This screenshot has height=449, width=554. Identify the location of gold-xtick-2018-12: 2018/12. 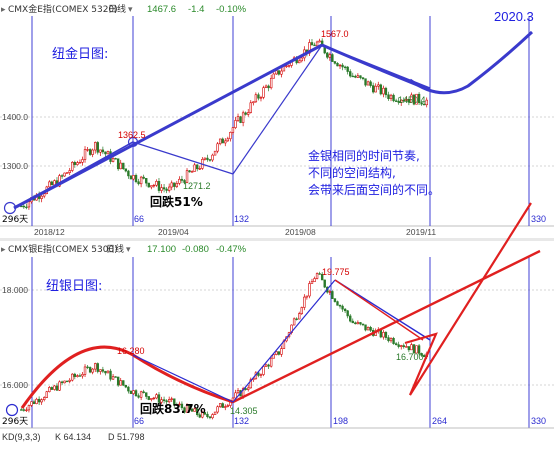
(49, 232).